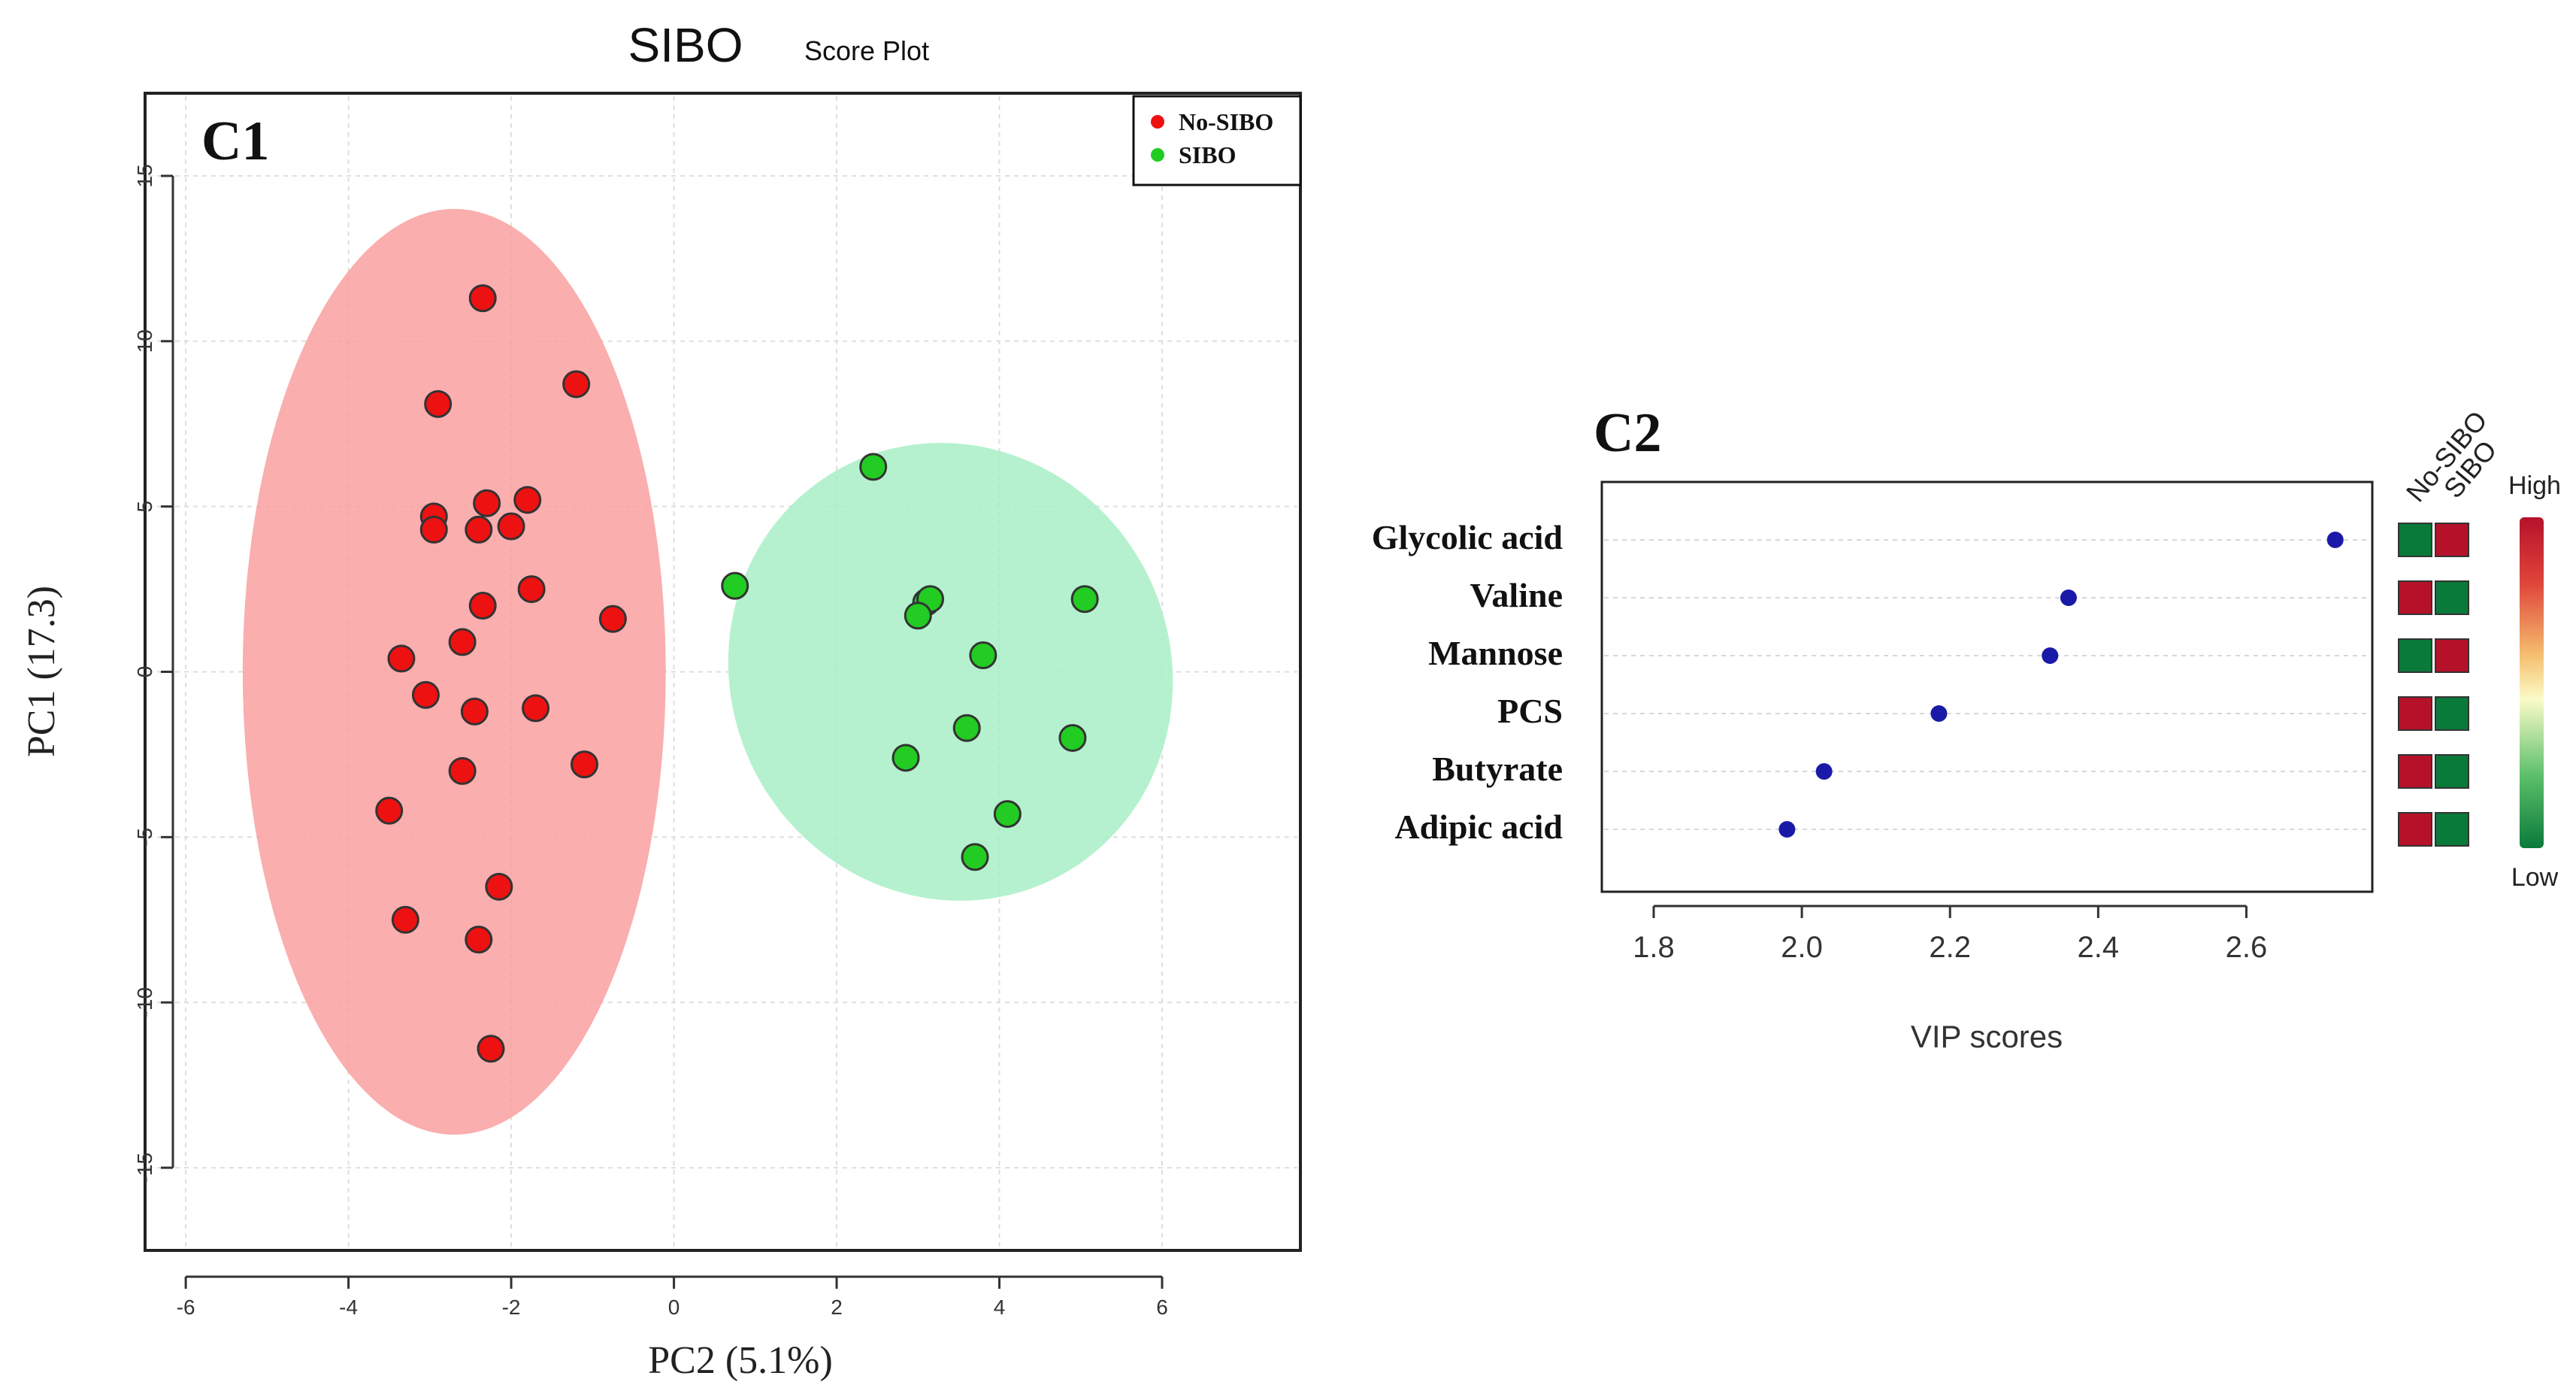 The height and width of the screenshot is (1391, 2576). What do you see at coordinates (454, 671) in the screenshot?
I see `c1-ellipse-no-sibo` at bounding box center [454, 671].